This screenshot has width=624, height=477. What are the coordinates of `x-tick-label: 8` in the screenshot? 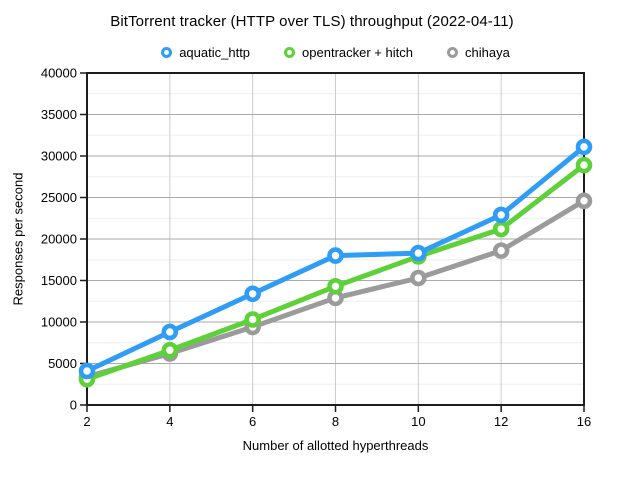 It's located at (335, 421).